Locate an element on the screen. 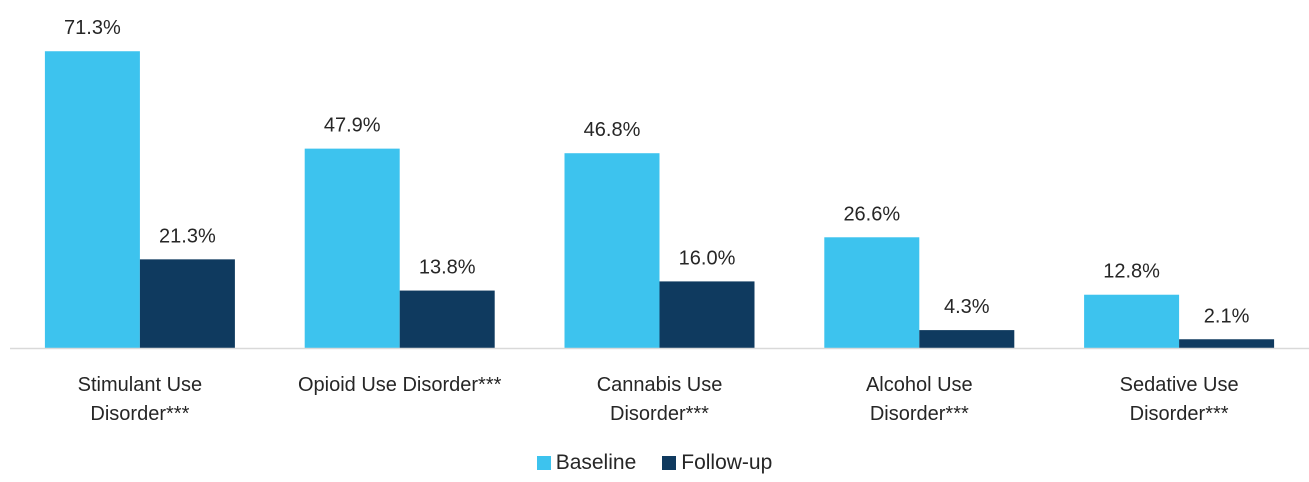 Image resolution: width=1309 pixels, height=482 pixels. data-label-follow-up-4: 2.1% is located at coordinates (1227, 316).